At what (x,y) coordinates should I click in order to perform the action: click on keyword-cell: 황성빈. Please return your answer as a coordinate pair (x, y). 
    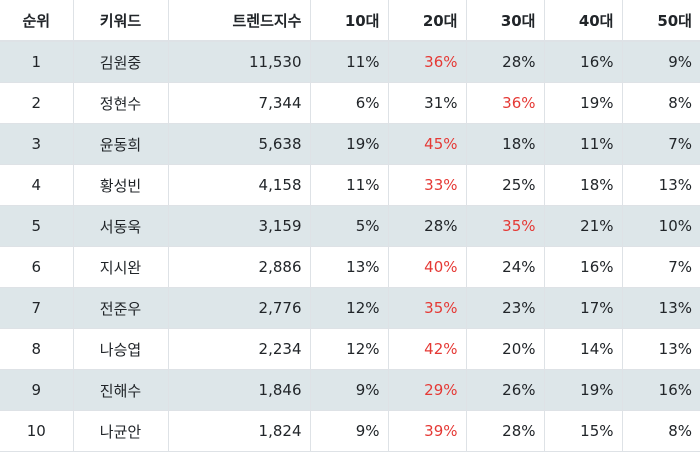
    Looking at the image, I should click on (121, 185).